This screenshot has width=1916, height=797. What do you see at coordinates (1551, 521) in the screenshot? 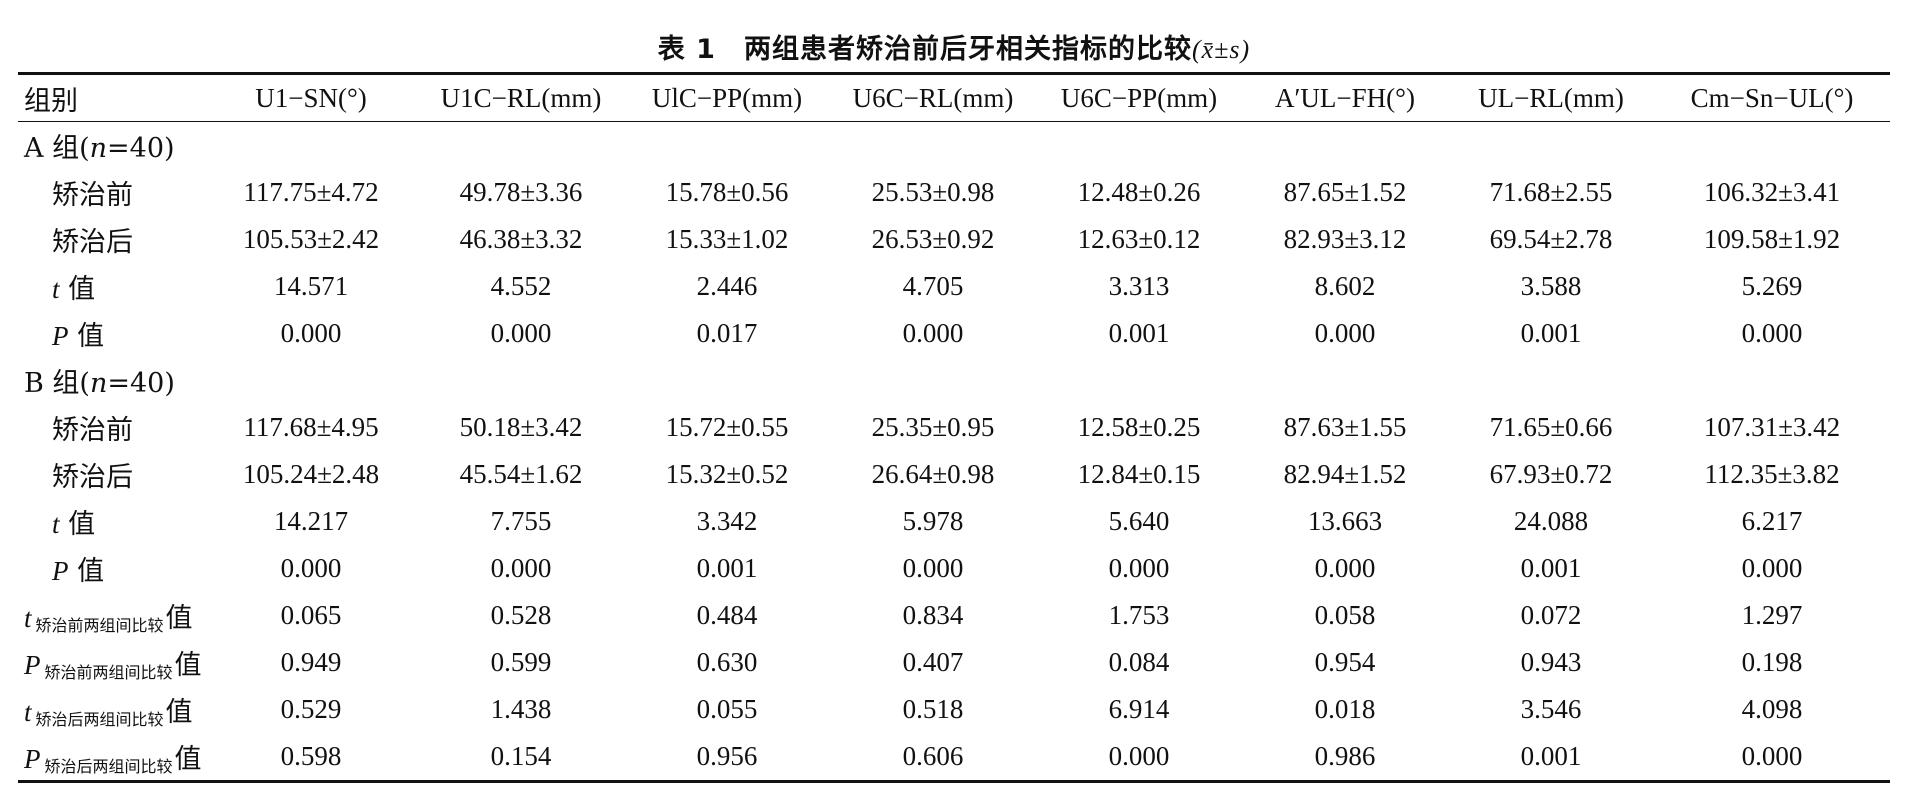
I see `table-cell: 24.088` at bounding box center [1551, 521].